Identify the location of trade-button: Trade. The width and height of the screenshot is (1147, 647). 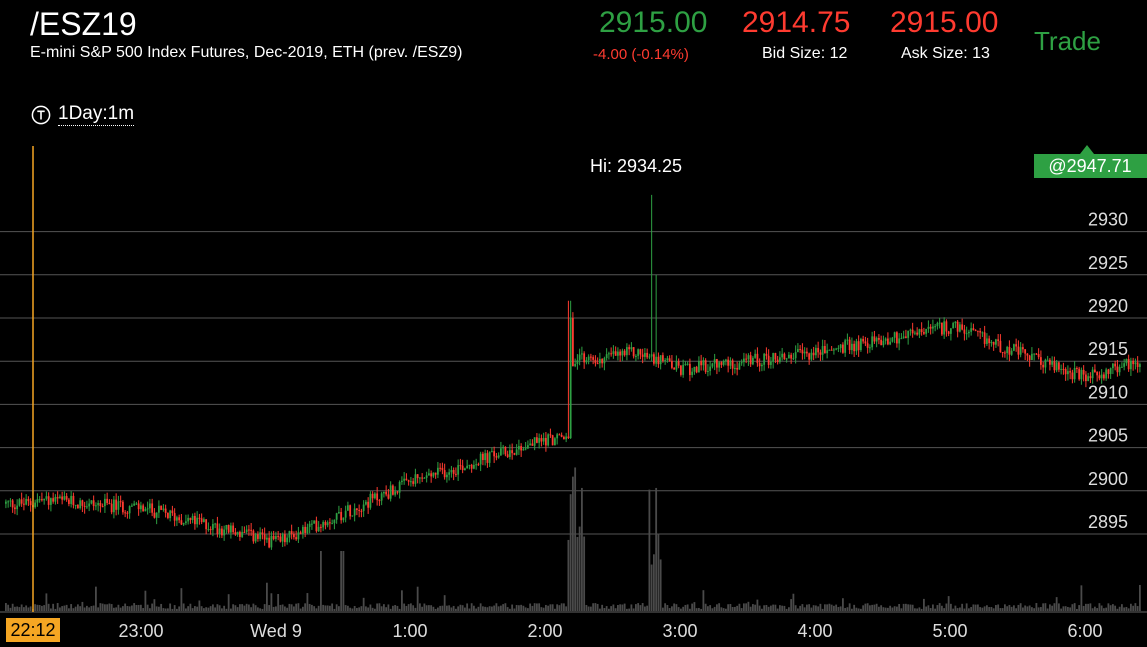
(1067, 41).